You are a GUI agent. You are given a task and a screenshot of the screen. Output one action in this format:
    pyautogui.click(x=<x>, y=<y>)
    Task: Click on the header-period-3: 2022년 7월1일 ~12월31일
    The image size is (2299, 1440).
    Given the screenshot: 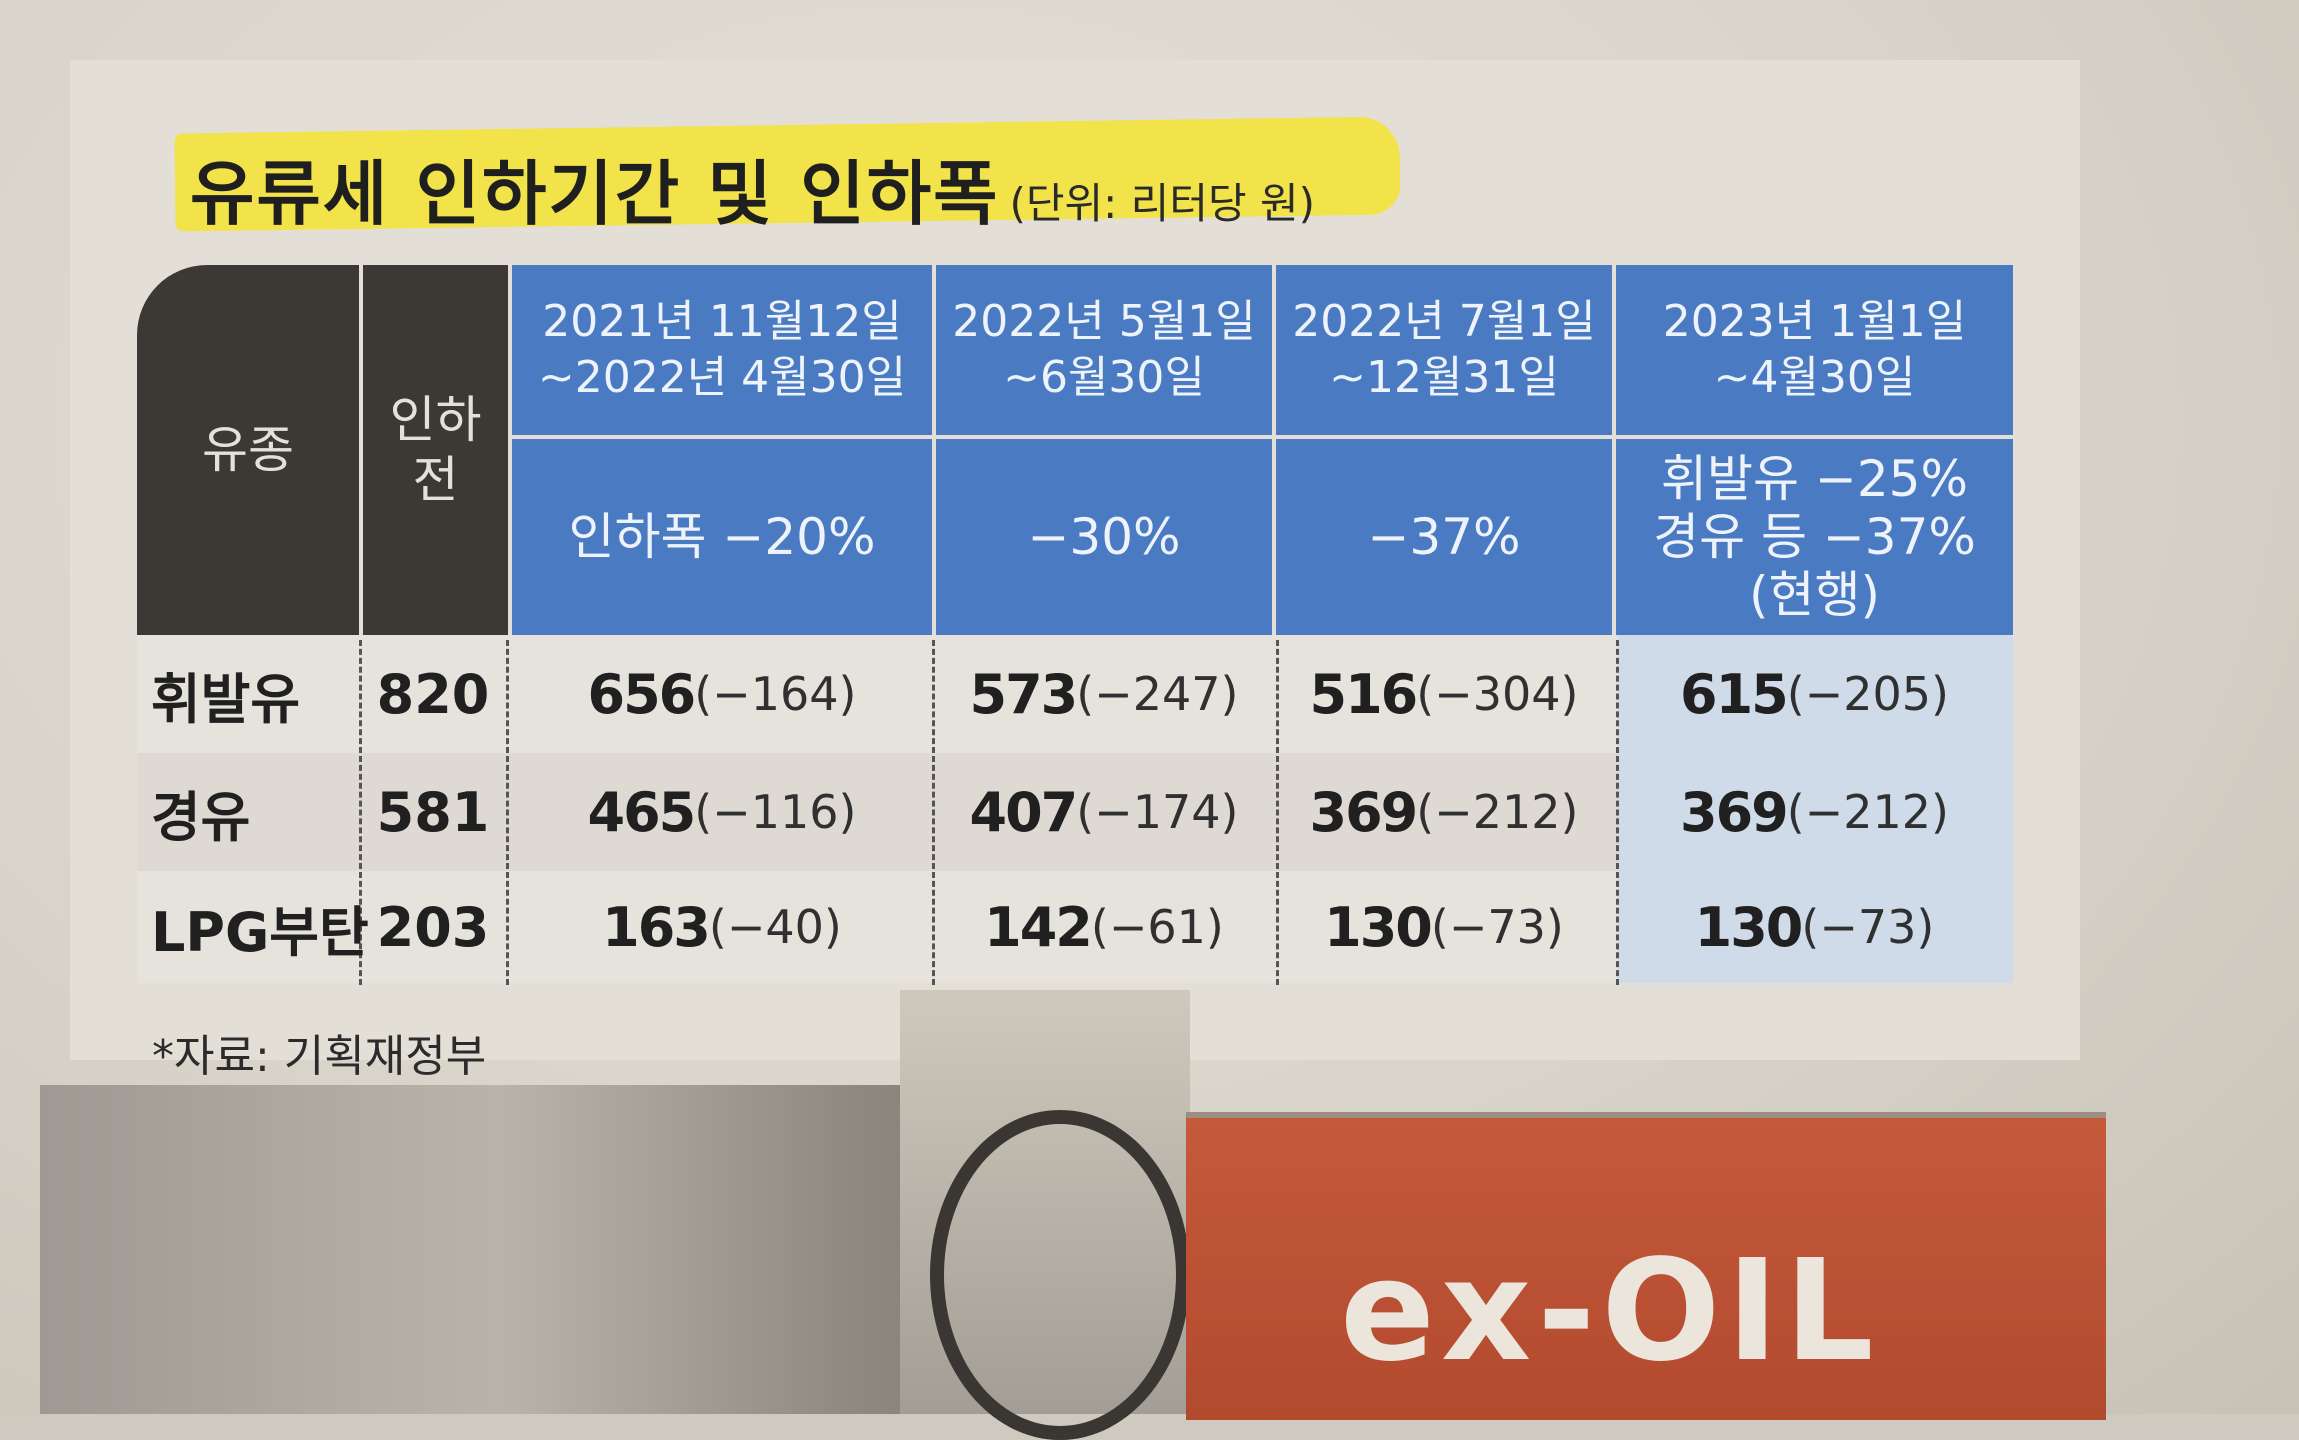 What is the action you would take?
    pyautogui.click(x=1444, y=350)
    